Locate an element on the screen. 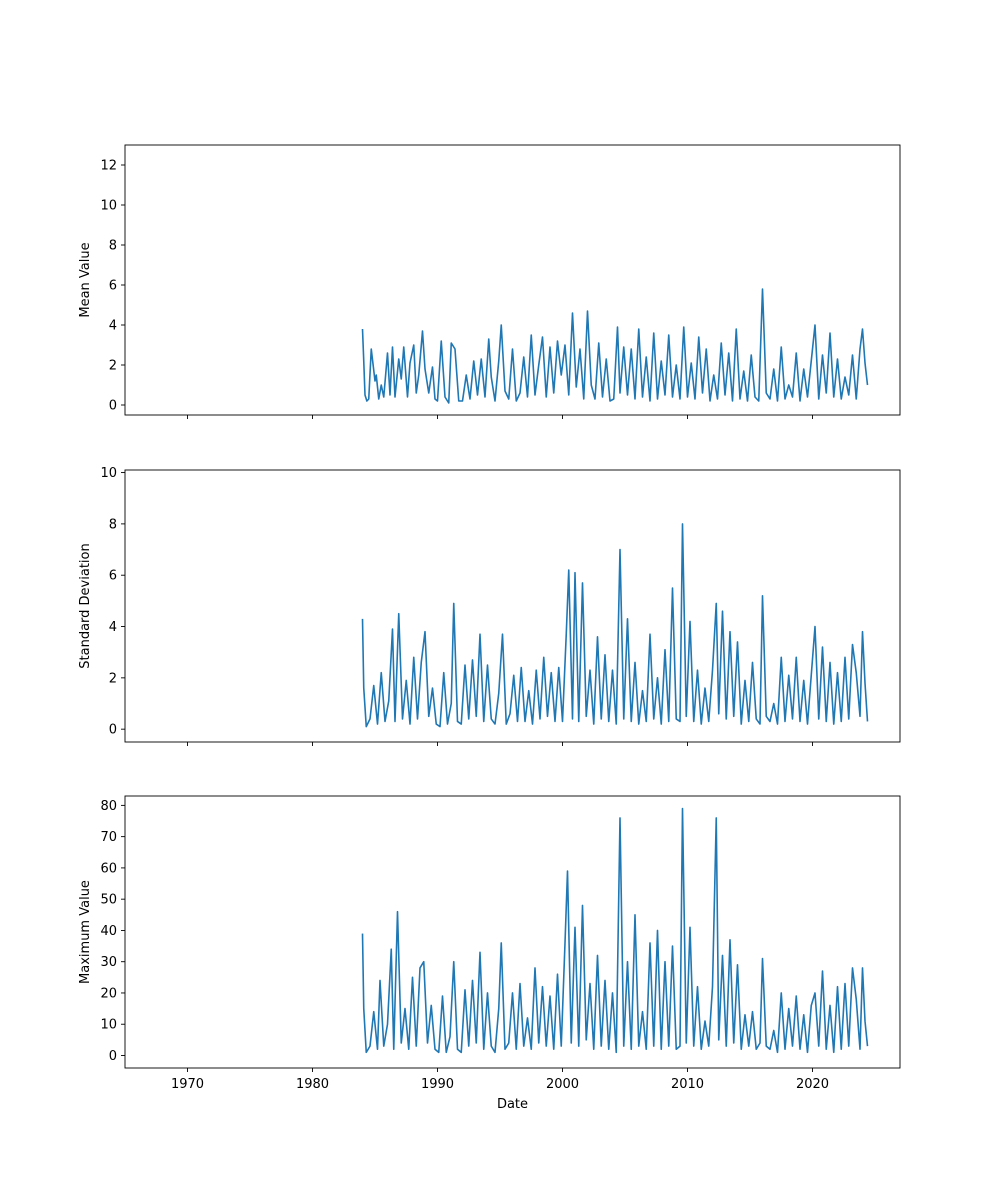  x-tick-label: 2000 is located at coordinates (562, 1084).